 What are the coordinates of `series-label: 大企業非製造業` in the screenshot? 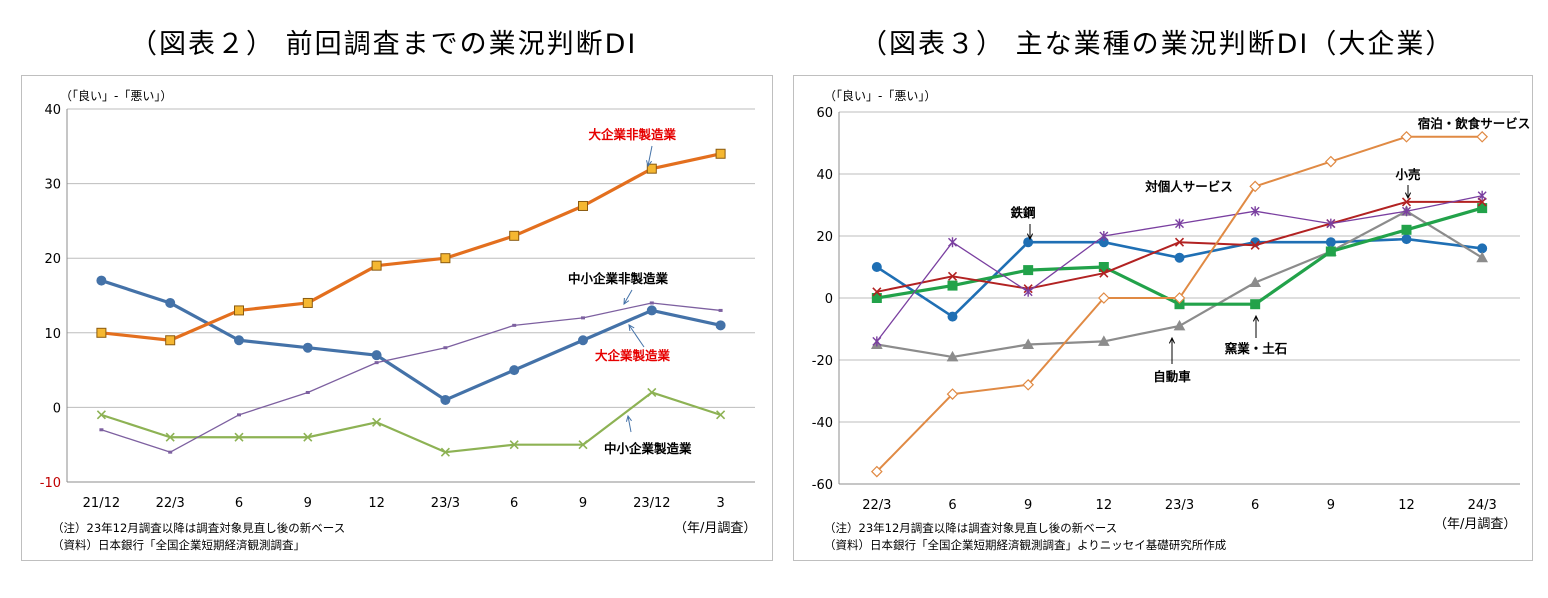 It's located at (632, 134).